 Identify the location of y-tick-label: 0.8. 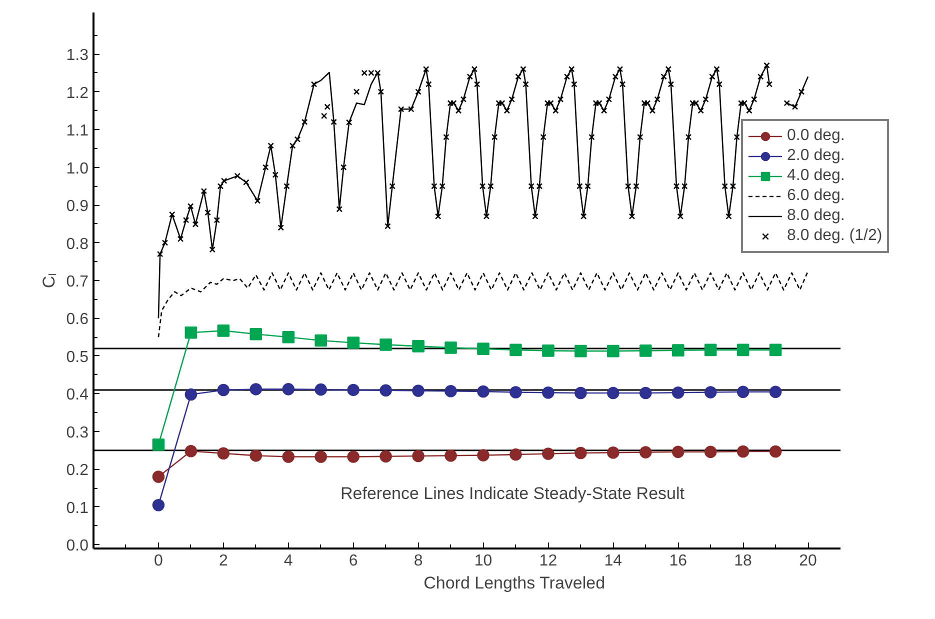
(77, 244).